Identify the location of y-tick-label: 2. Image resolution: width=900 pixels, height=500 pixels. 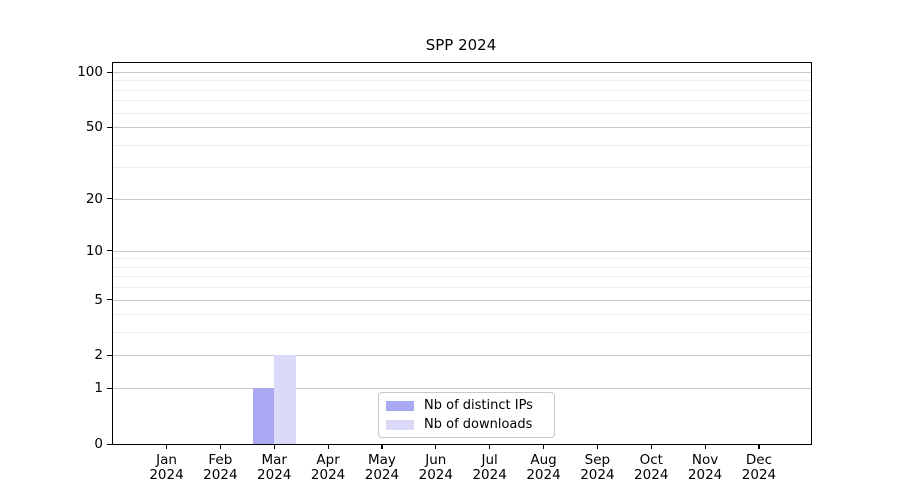
(98, 355).